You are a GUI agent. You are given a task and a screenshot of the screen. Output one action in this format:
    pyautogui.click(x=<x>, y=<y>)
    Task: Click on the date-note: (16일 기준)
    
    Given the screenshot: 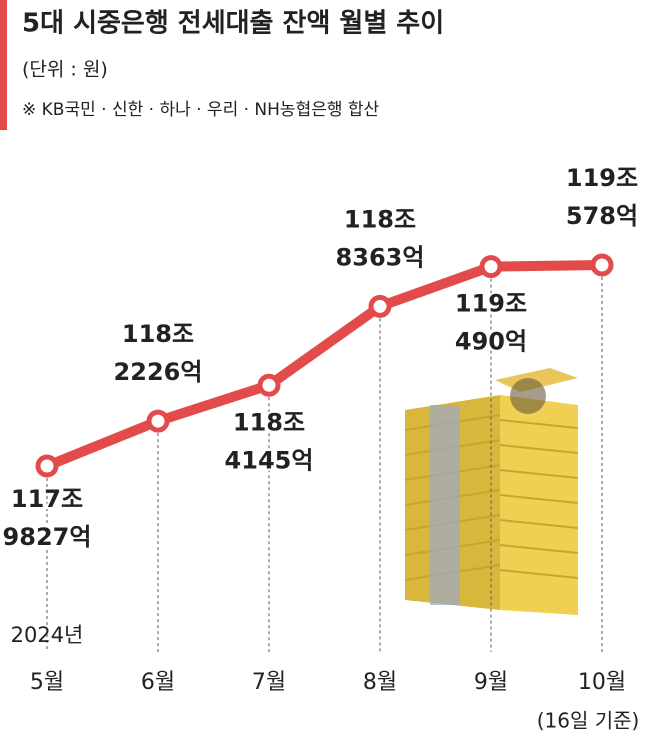 What is the action you would take?
    pyautogui.click(x=588, y=721)
    